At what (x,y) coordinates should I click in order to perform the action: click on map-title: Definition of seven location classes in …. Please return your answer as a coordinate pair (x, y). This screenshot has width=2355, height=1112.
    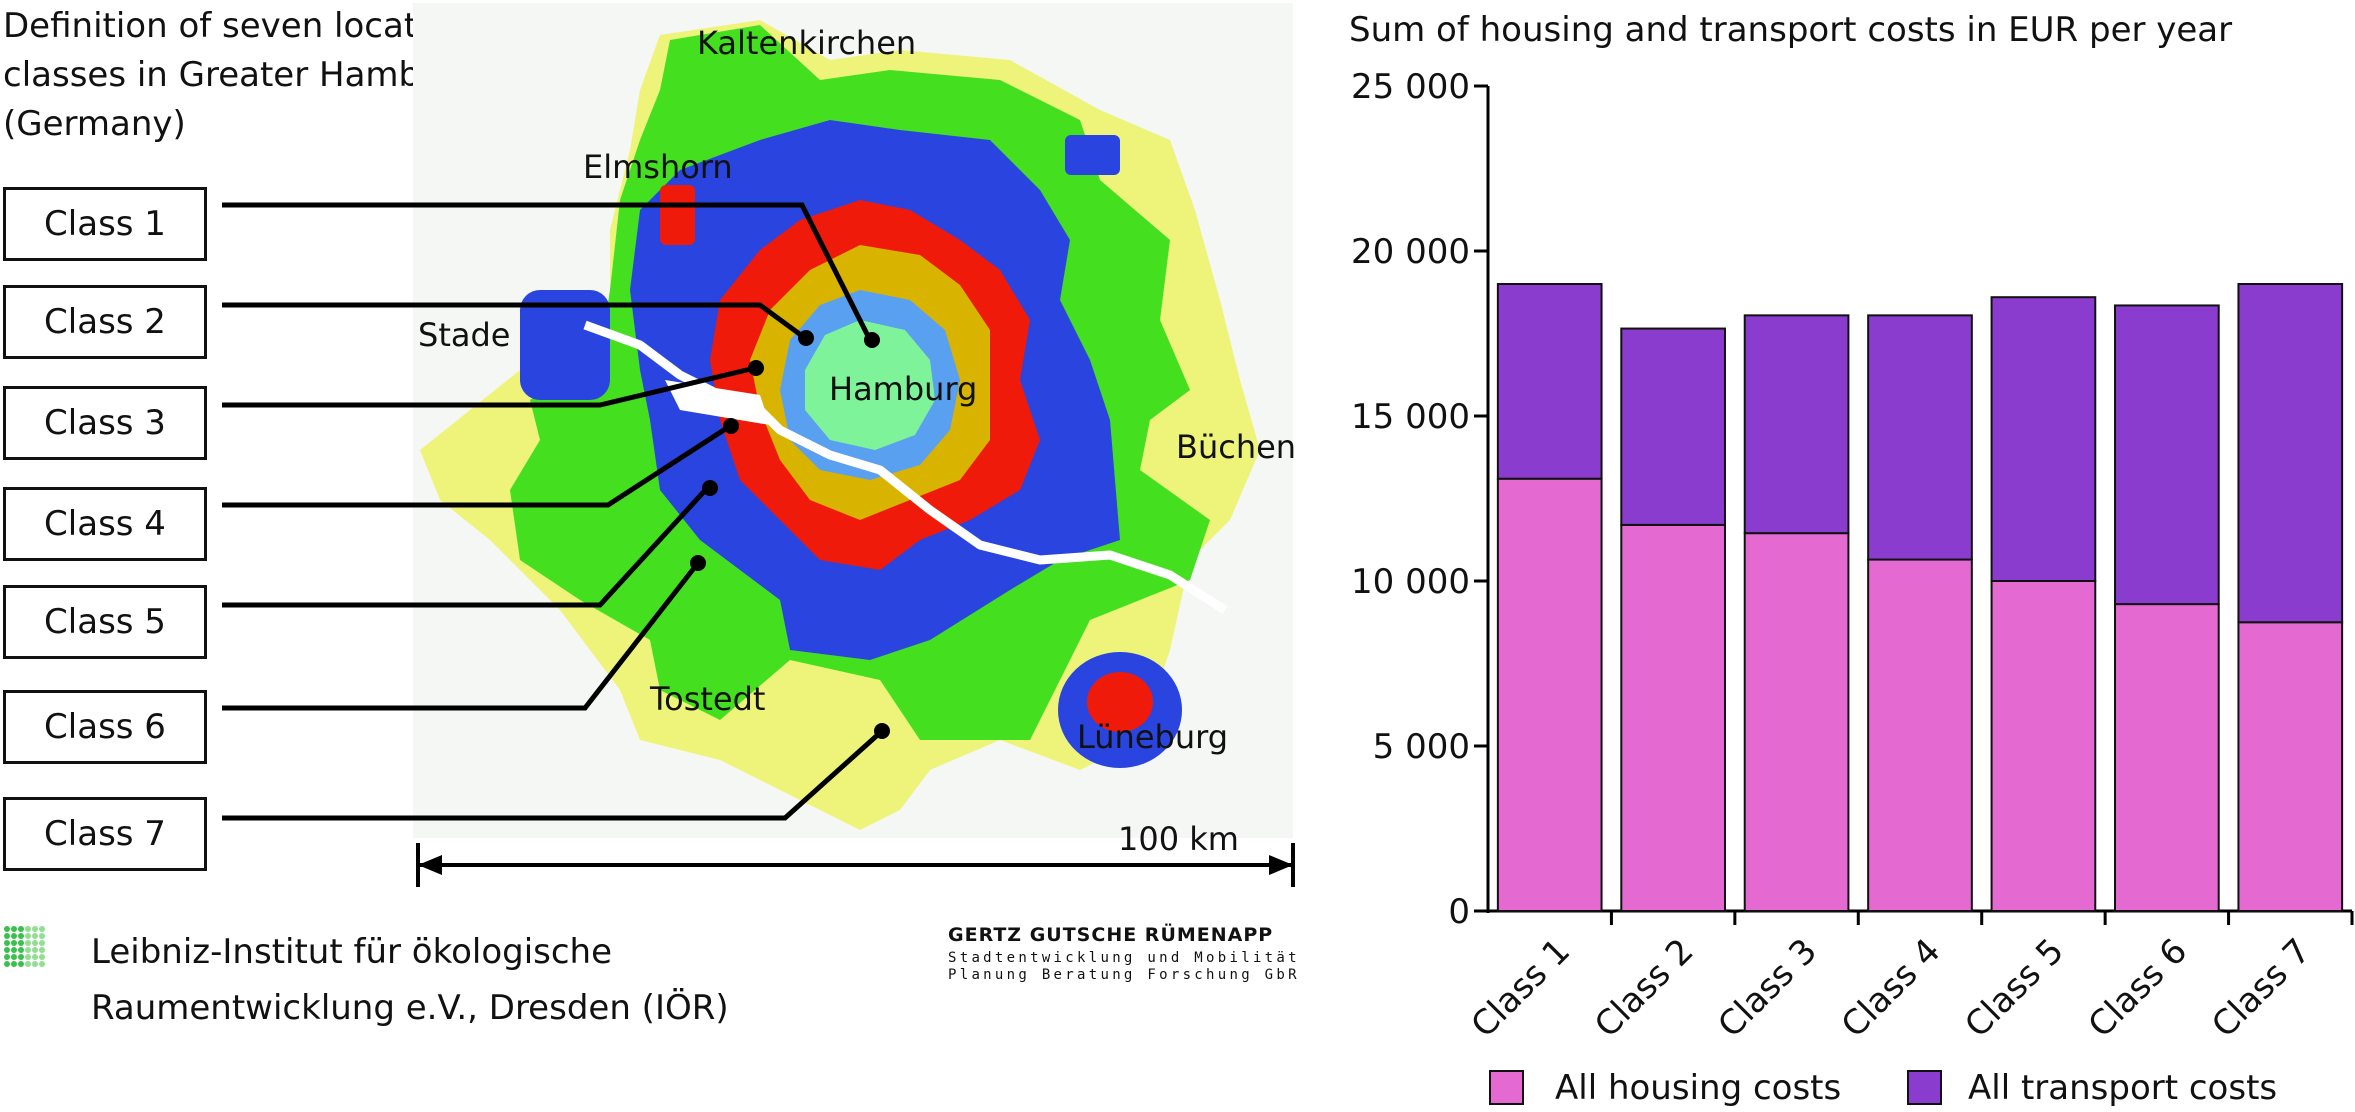
    Looking at the image, I should click on (240, 75).